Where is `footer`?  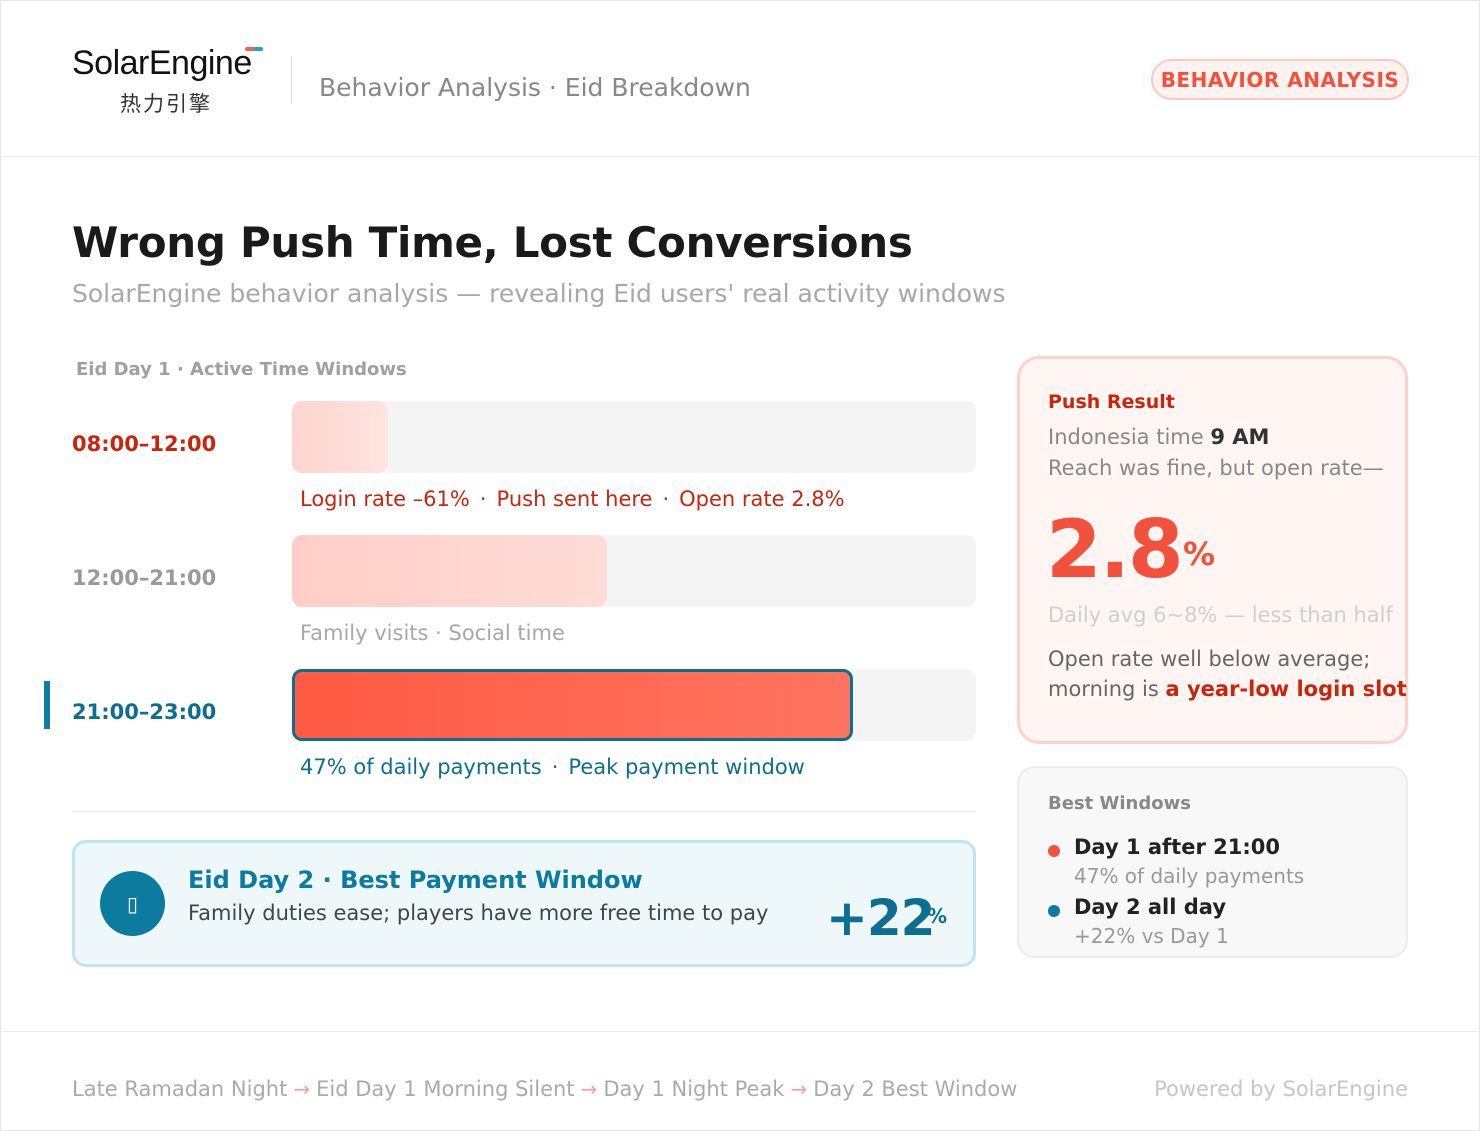
footer is located at coordinates (740, 1081).